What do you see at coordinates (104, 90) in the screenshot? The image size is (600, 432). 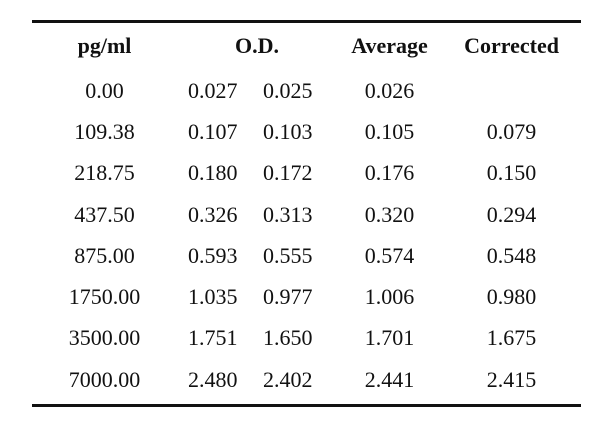 I see `cell-concentration: 0.00` at bounding box center [104, 90].